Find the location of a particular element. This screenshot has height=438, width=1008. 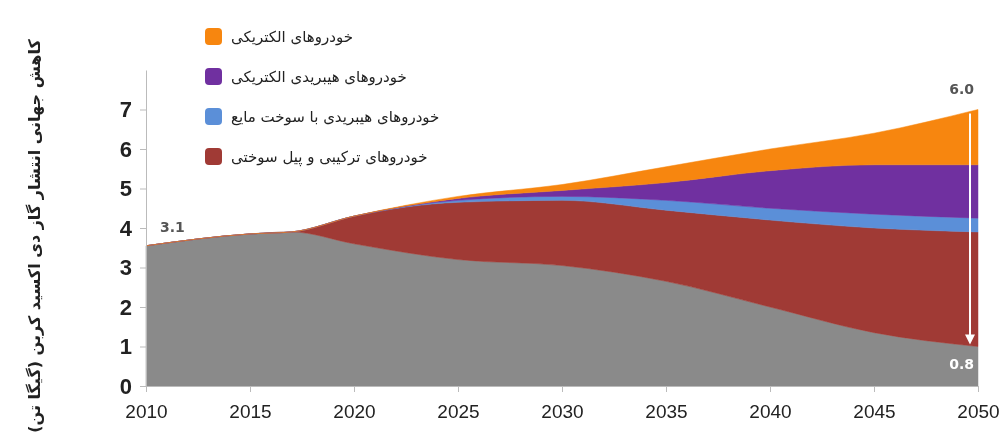

y-tick-label: 1 is located at coordinates (125, 347).